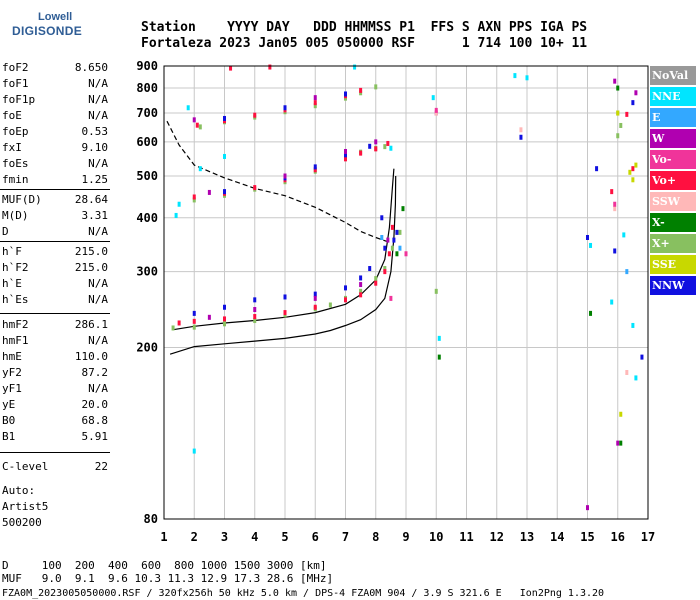  What do you see at coordinates (673, 180) in the screenshot?
I see `legend-item-voplus: Vo+` at bounding box center [673, 180].